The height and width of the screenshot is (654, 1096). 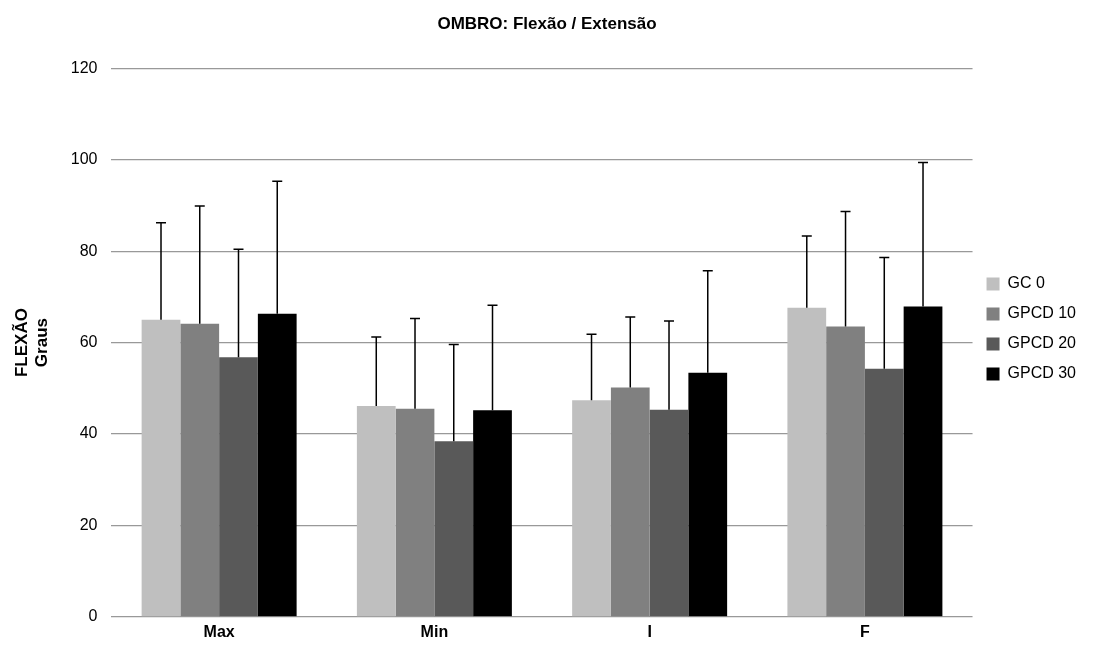 What do you see at coordinates (1026, 283) in the screenshot?
I see `legend-label: GC 0` at bounding box center [1026, 283].